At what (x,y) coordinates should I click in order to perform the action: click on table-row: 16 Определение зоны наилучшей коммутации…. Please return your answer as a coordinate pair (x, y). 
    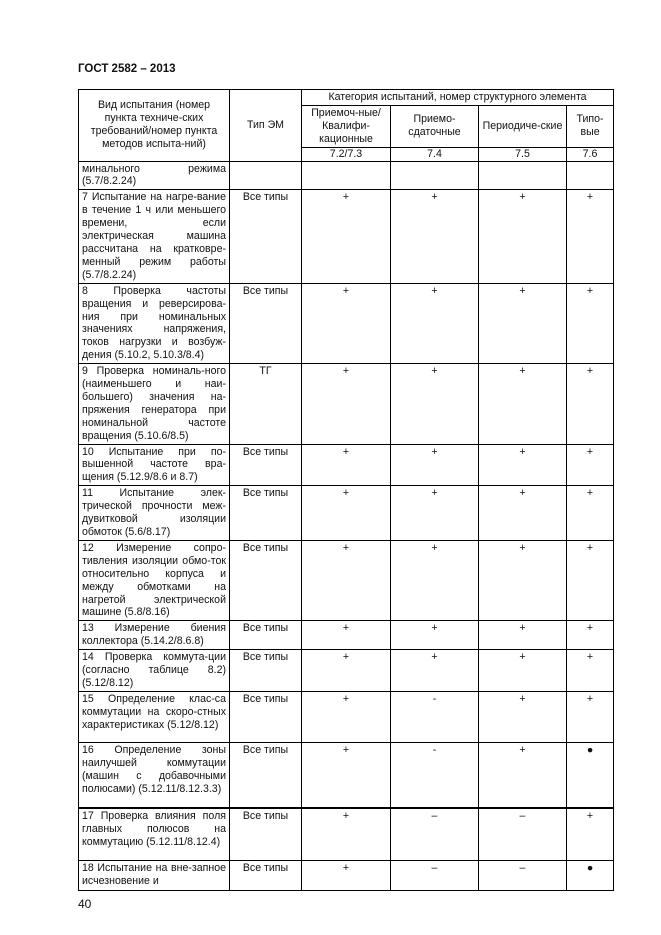
    Looking at the image, I should click on (346, 775).